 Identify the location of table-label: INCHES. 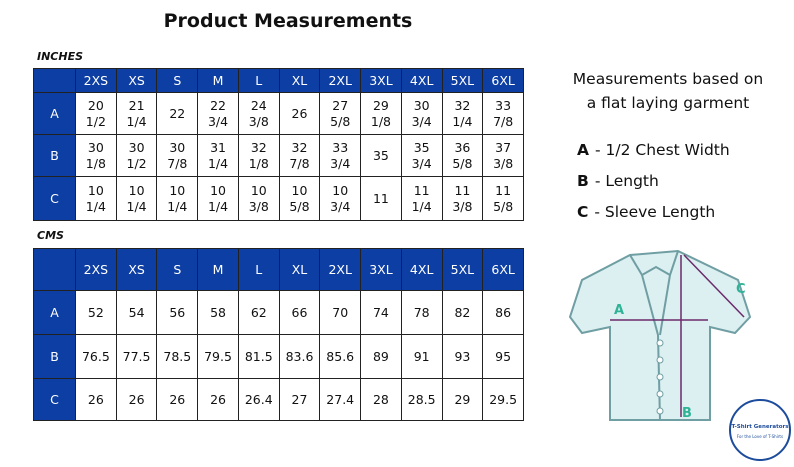
(60, 56).